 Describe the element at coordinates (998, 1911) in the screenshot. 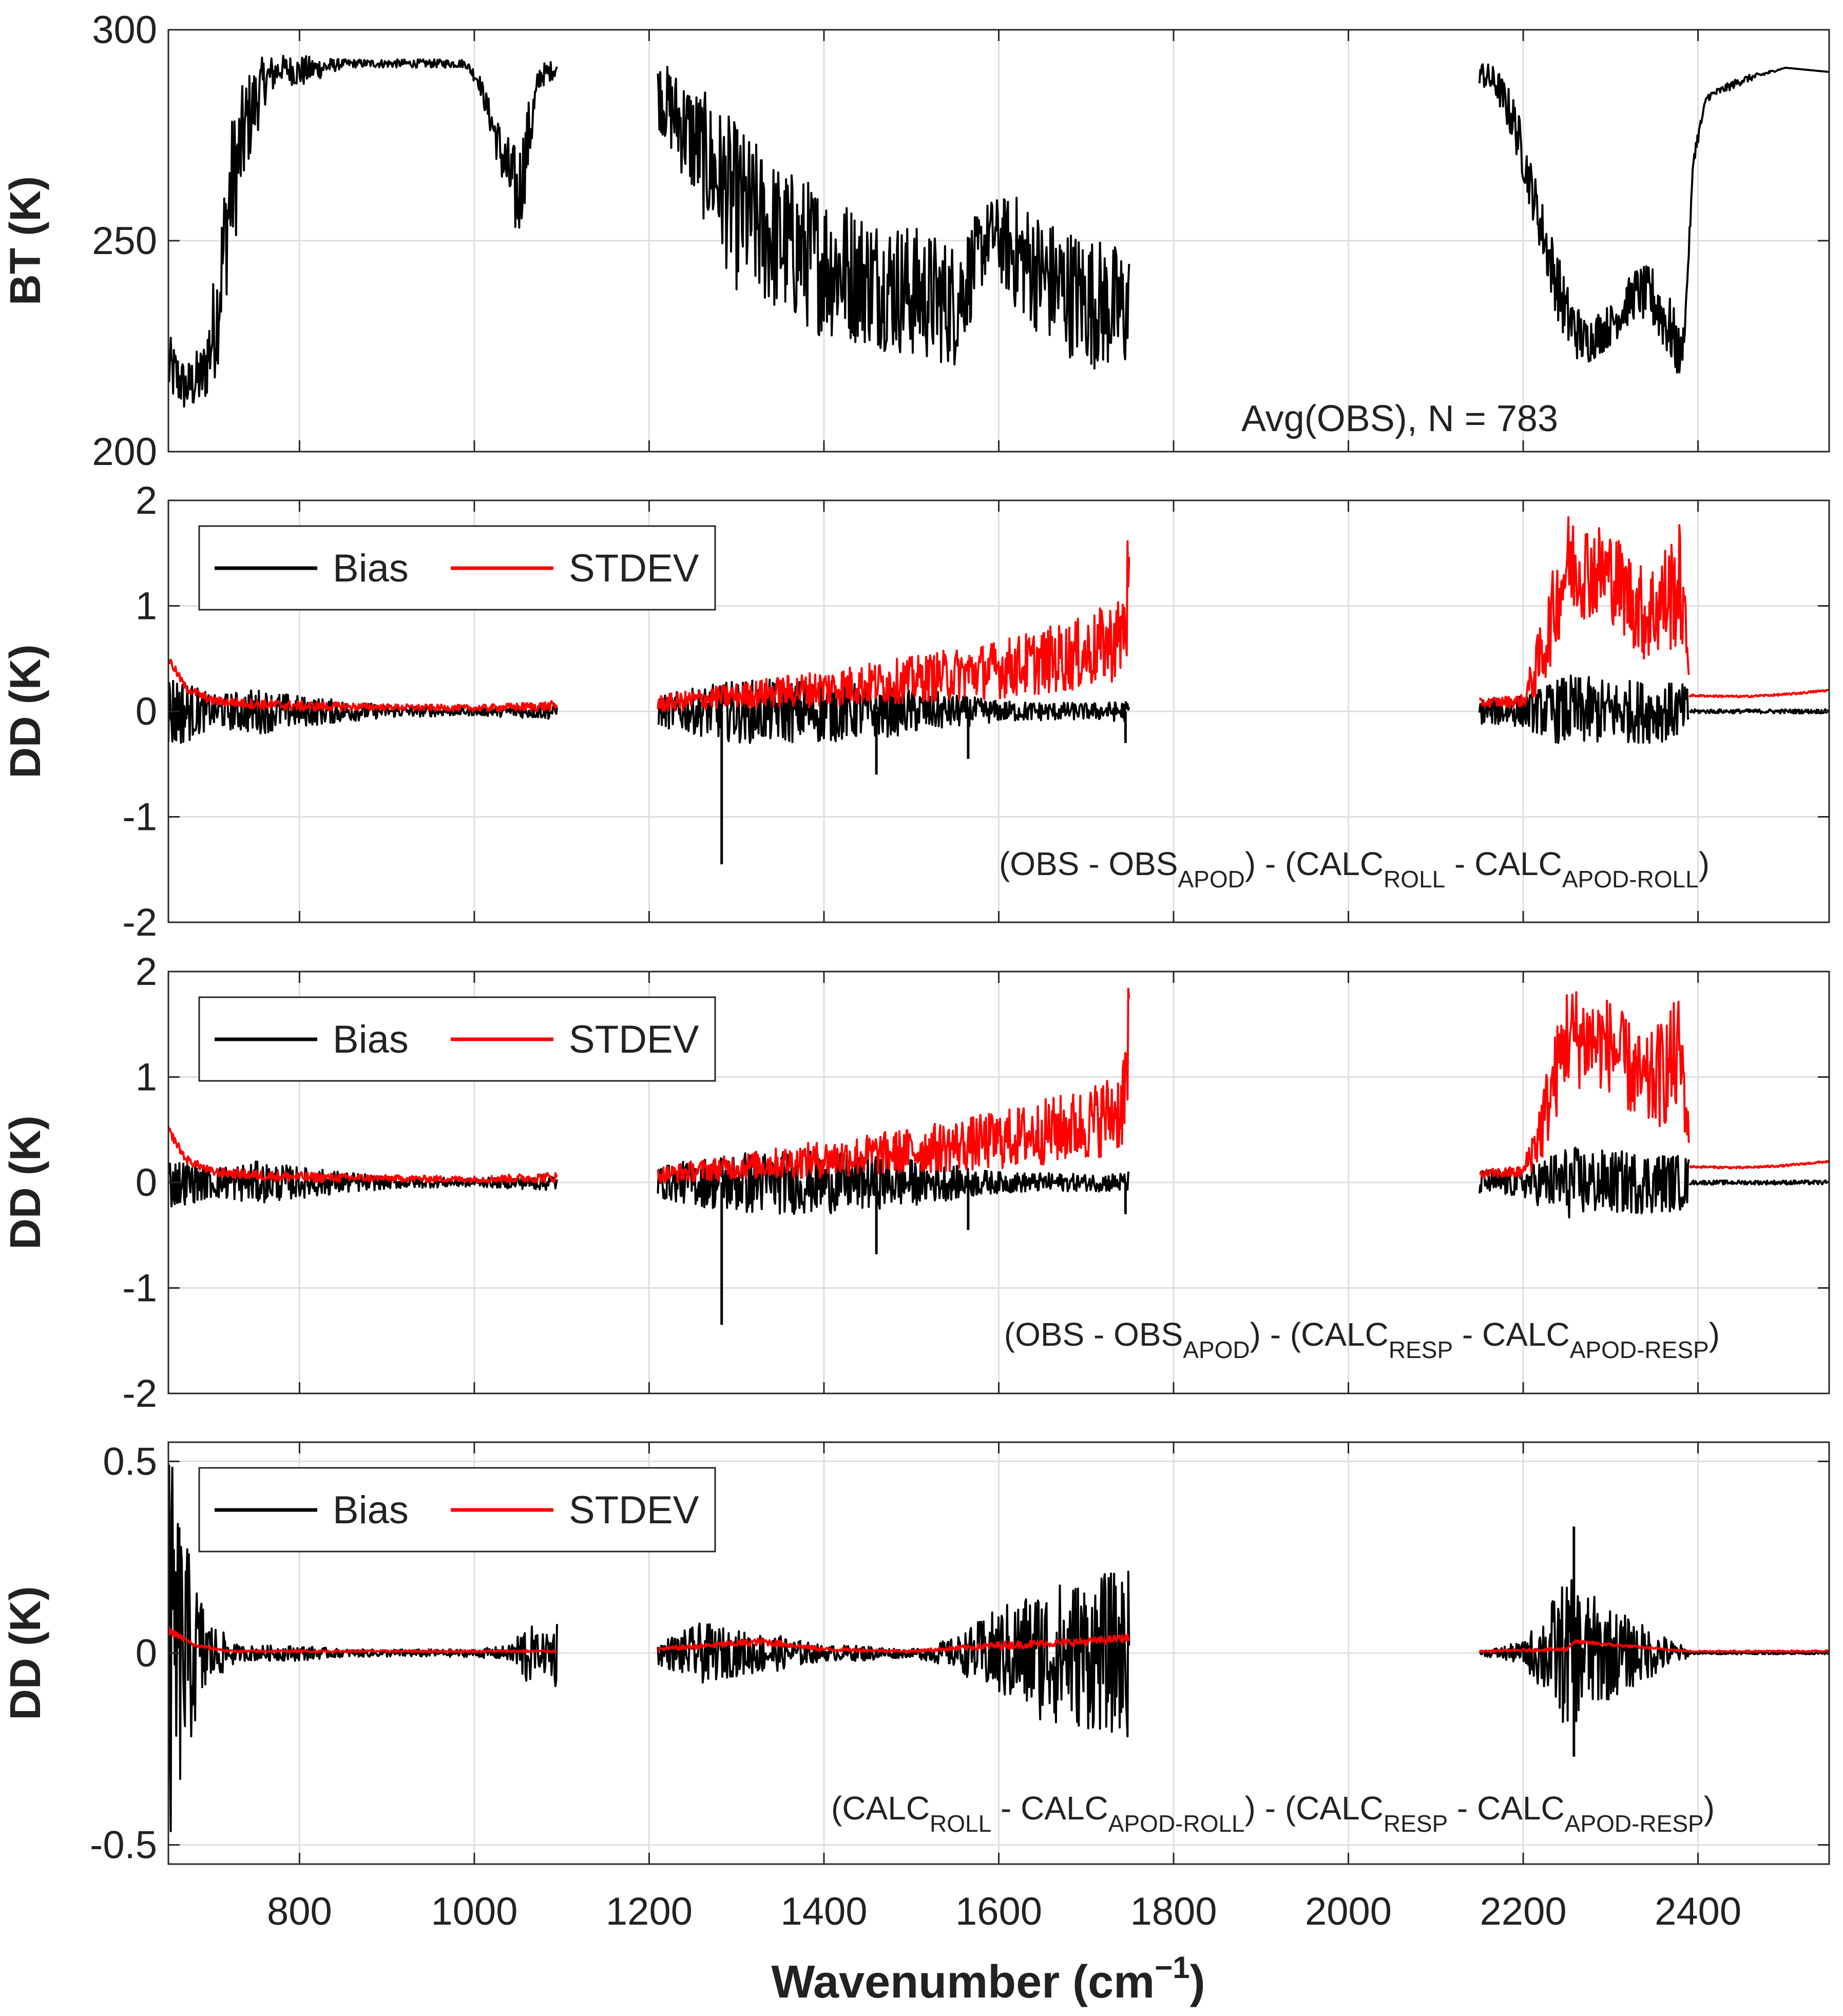

I see `x-tick-label: 1600` at that location.